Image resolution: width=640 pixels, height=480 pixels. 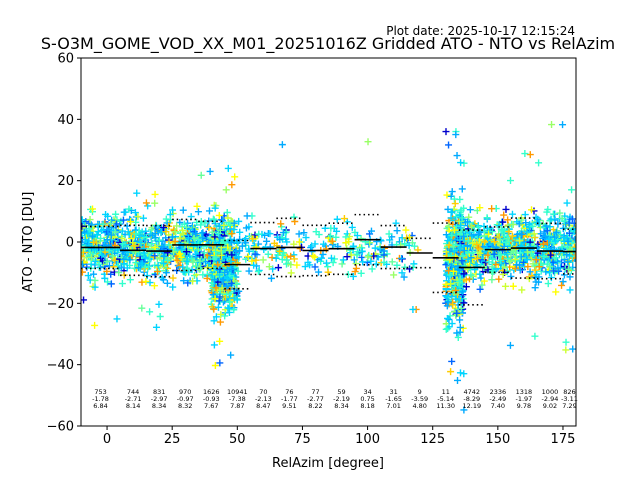 What do you see at coordinates (133, 399) in the screenshot?
I see `bin-mean-label: -2.71` at bounding box center [133, 399].